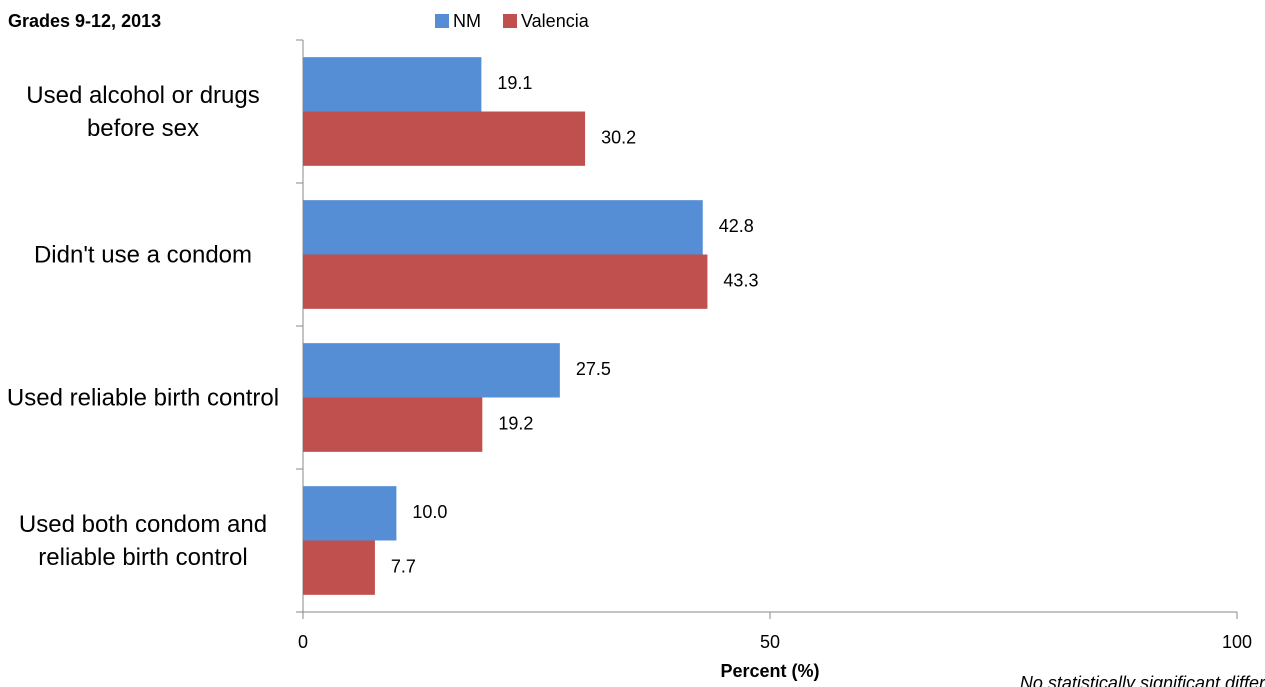 The height and width of the screenshot is (687, 1265). Describe the element at coordinates (429, 512) in the screenshot. I see `value-label: 10.0` at that location.